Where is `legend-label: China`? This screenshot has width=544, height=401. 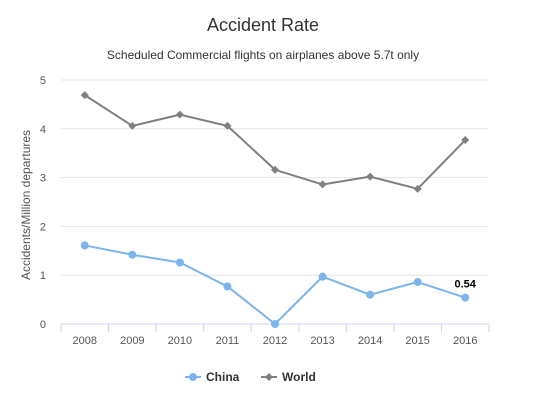
legend-label: China is located at coordinates (223, 377).